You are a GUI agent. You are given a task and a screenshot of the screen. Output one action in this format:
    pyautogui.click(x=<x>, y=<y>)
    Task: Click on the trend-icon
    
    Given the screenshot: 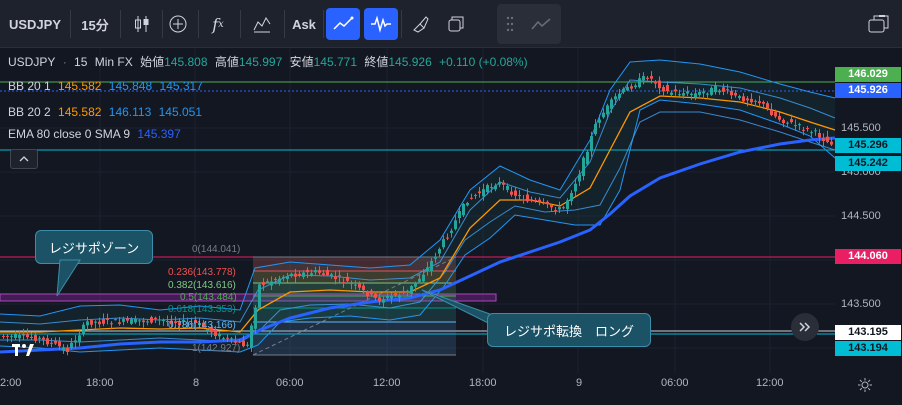 What is the action you would take?
    pyautogui.click(x=541, y=24)
    